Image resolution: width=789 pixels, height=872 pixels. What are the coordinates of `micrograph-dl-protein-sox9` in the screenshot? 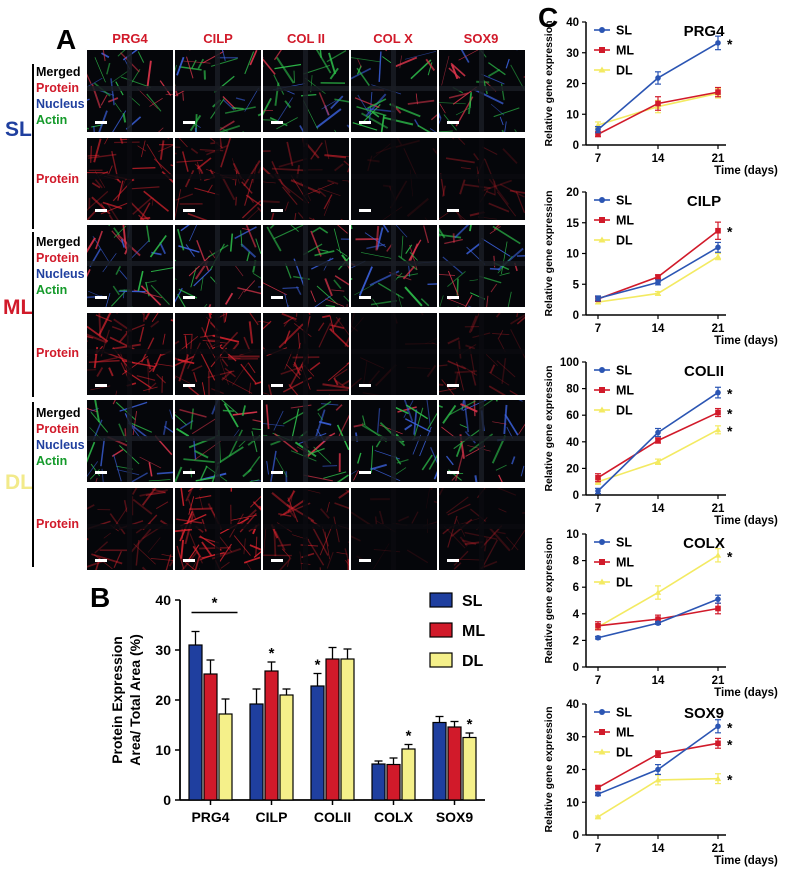 It's located at (482, 529).